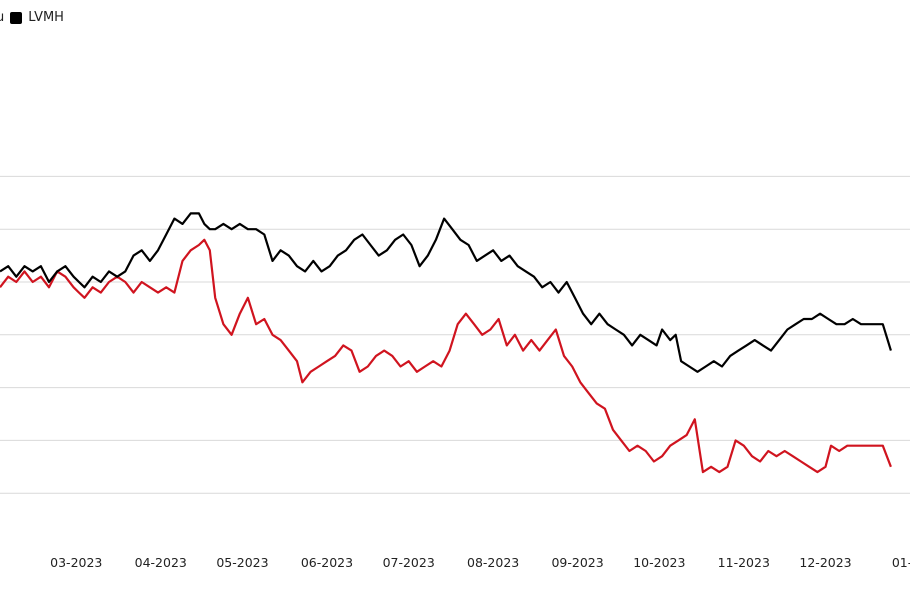 The width and height of the screenshot is (910, 596). I want to click on legend-item-series-2: LVMH, so click(37, 17).